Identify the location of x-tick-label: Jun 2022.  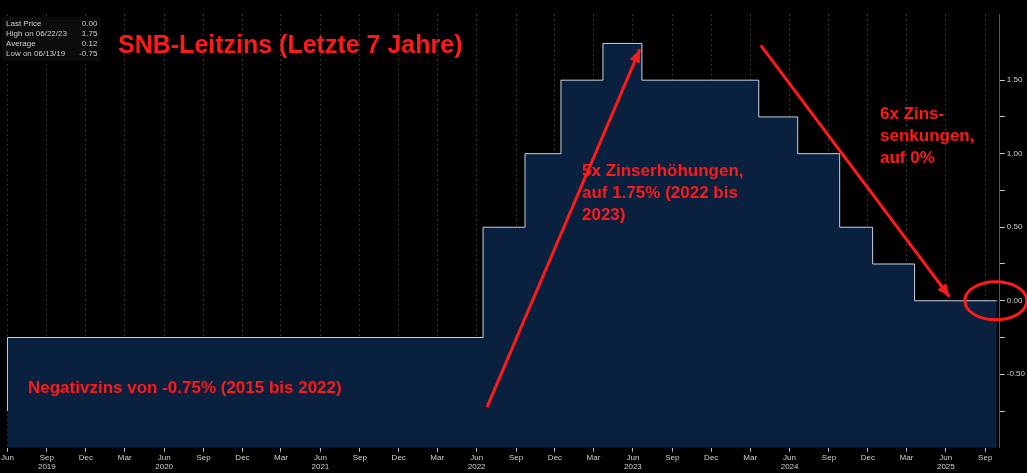
(477, 462).